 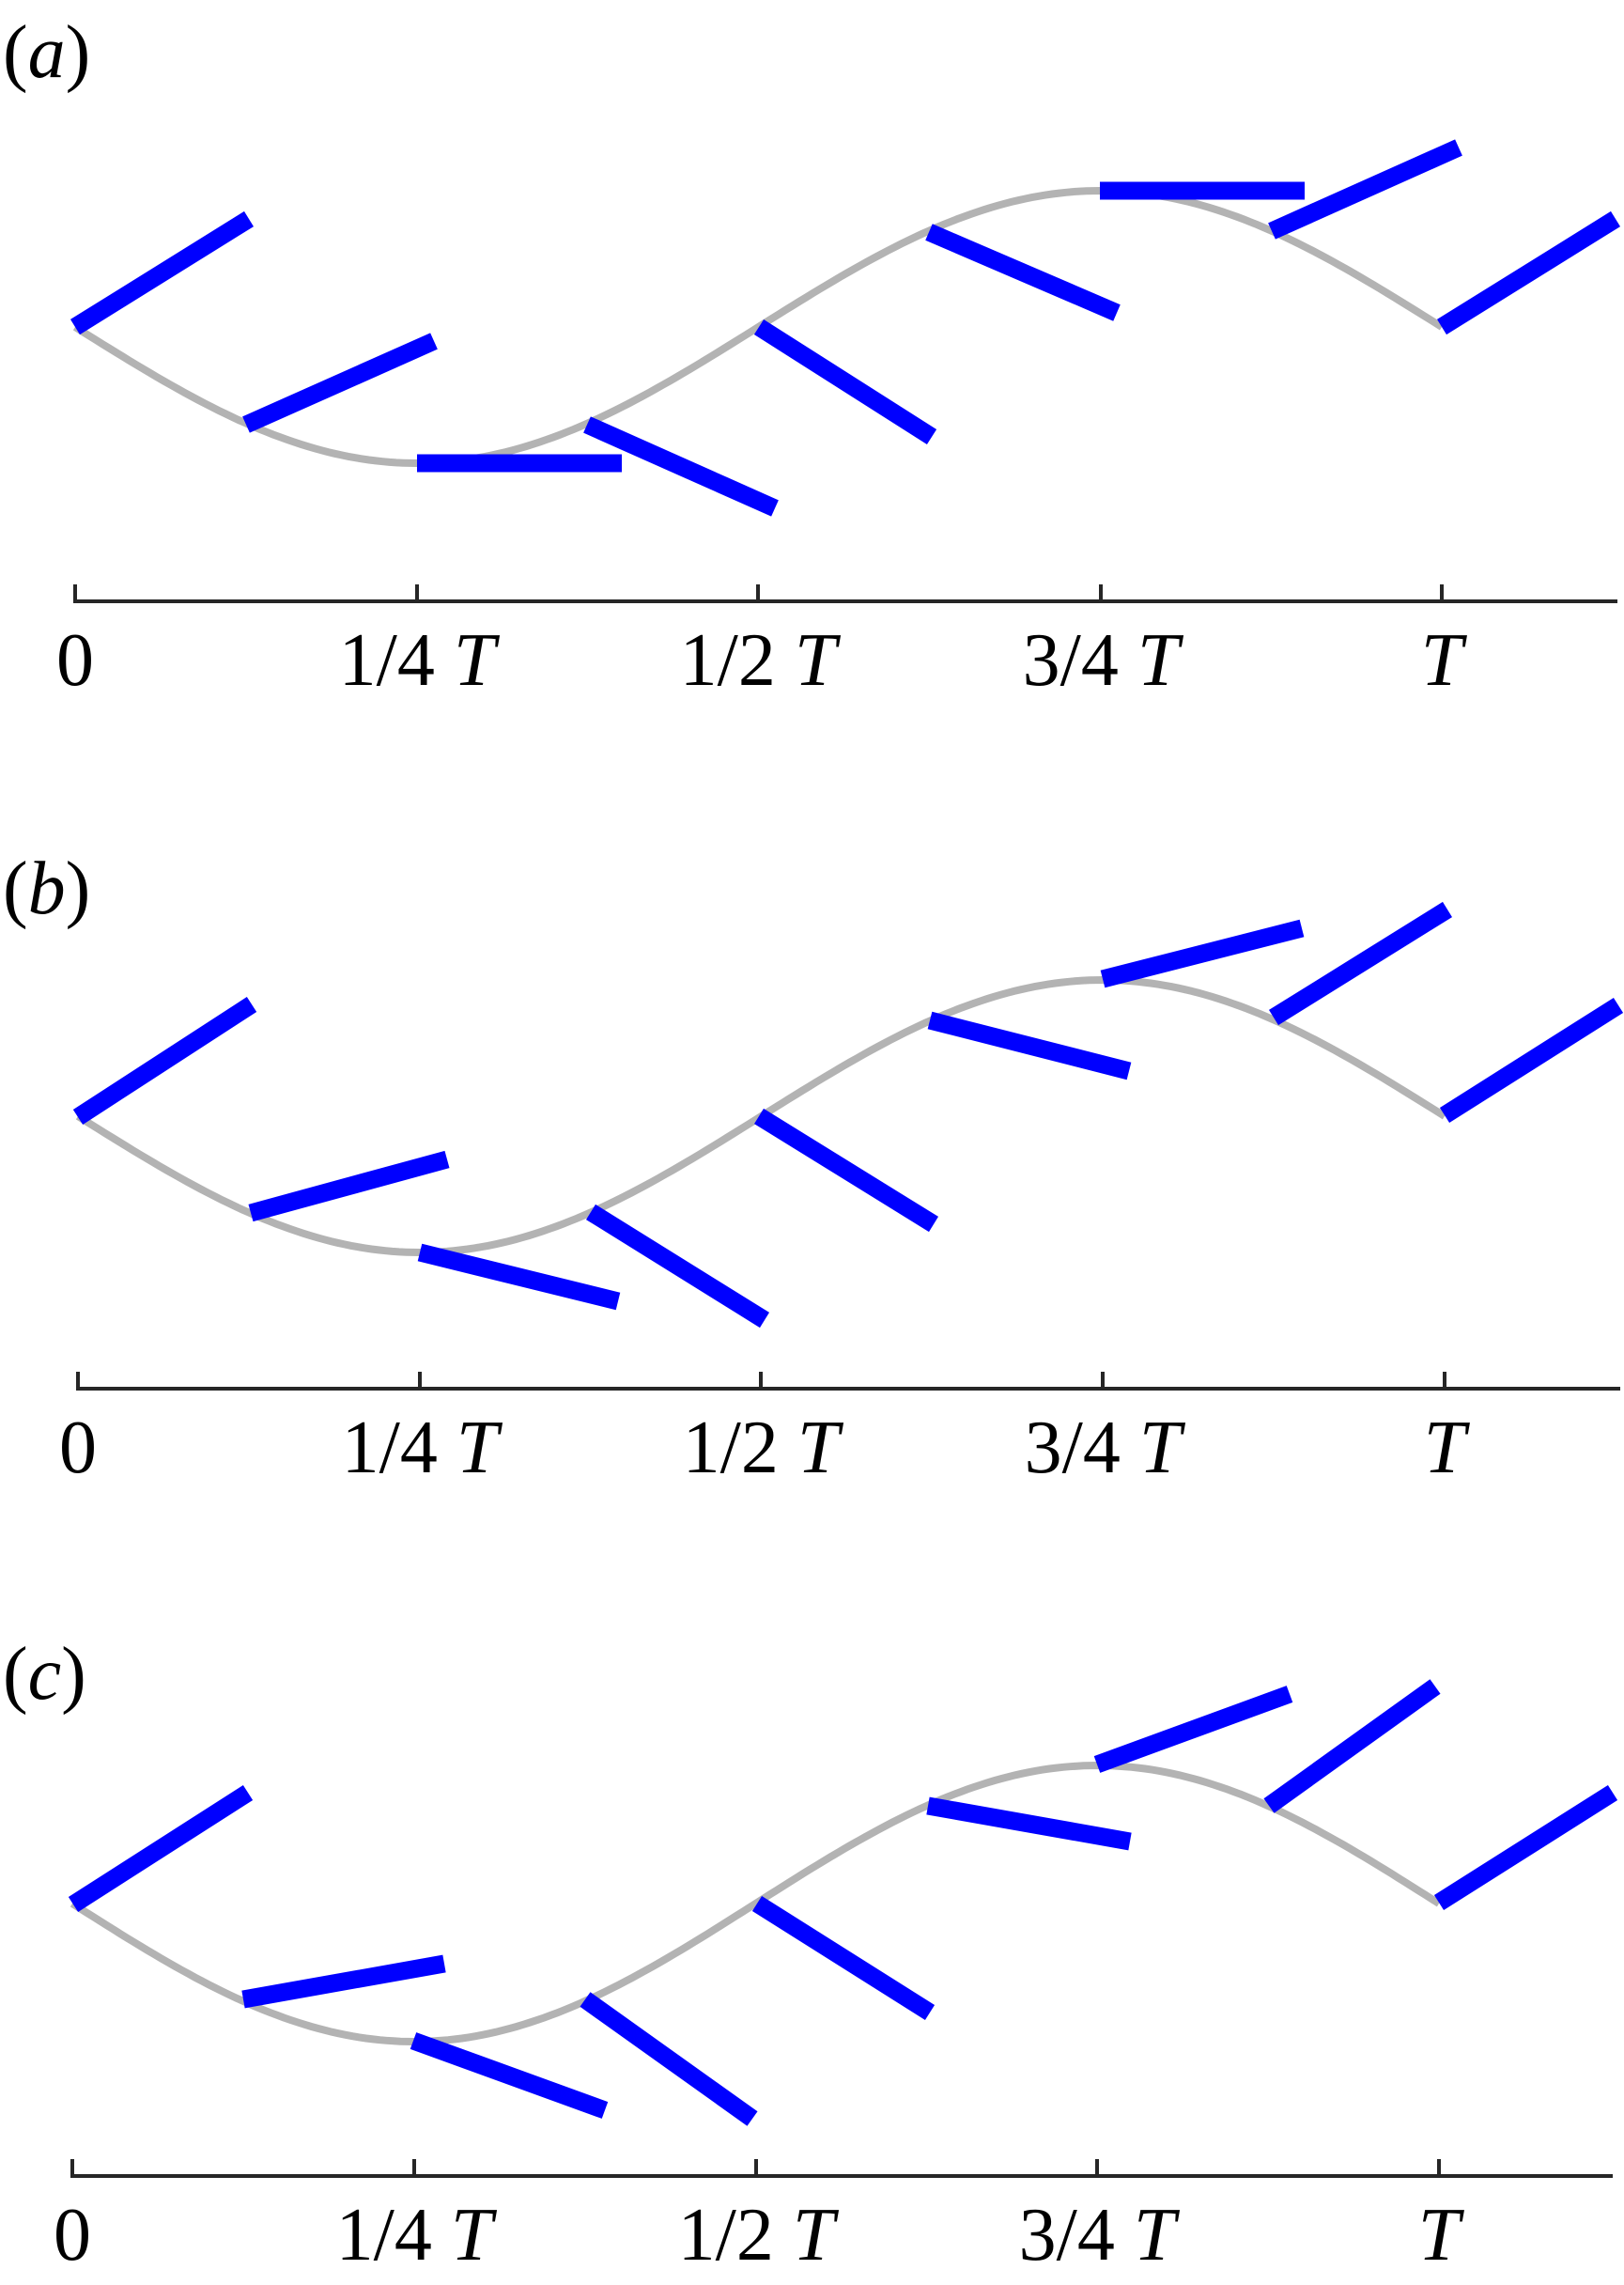 I want to click on panel-label: (c), so click(x=44, y=1674).